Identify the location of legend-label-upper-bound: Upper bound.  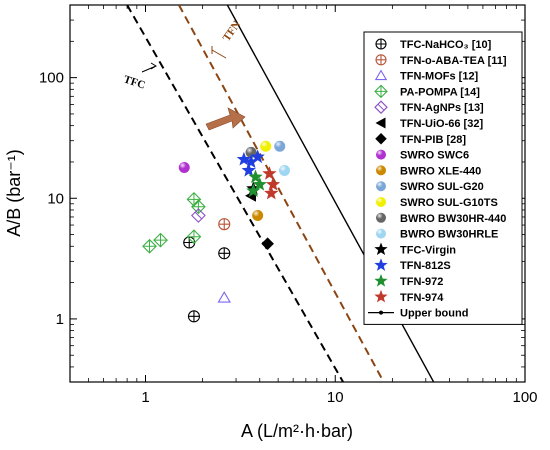
(434, 314).